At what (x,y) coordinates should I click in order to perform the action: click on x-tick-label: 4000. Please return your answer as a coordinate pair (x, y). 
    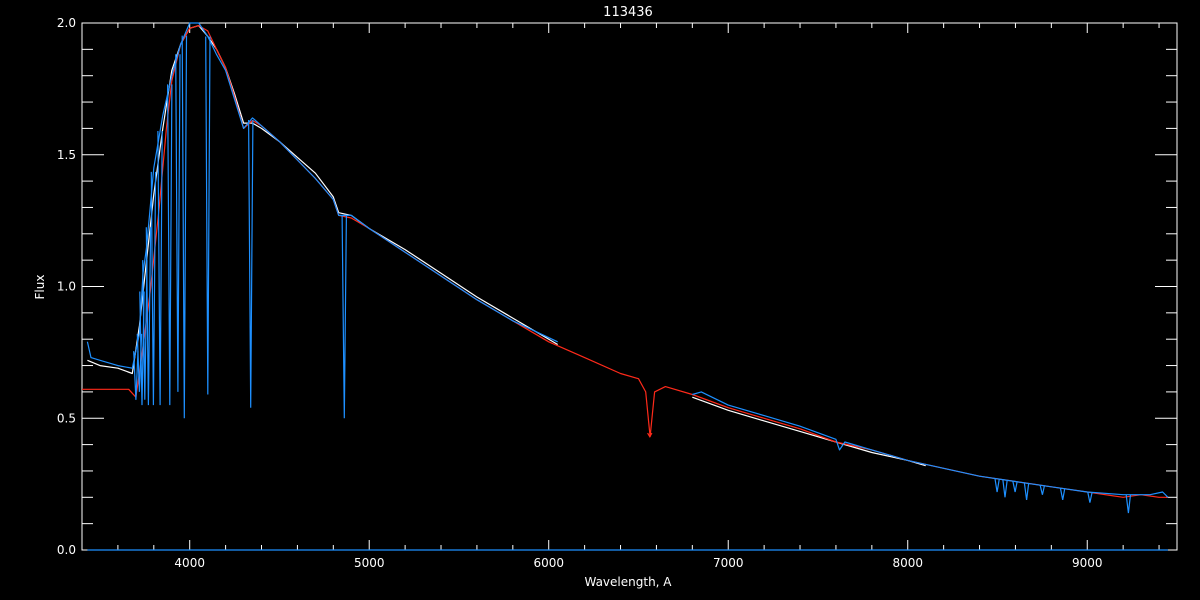
    Looking at the image, I should click on (189, 563).